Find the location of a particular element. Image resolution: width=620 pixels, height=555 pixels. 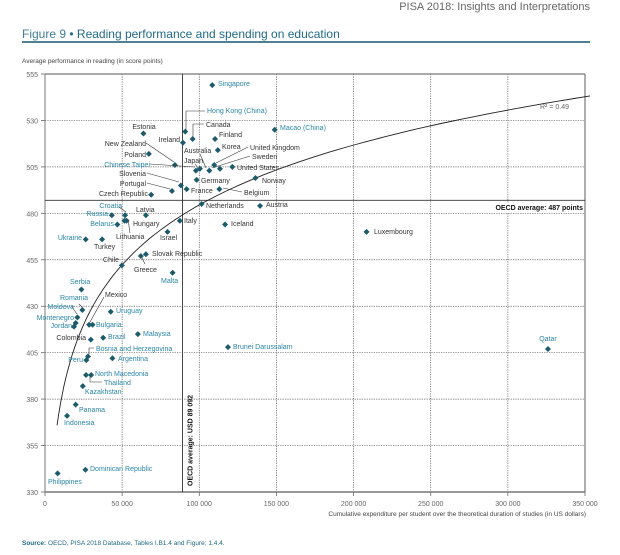

point-label: Sweden is located at coordinates (264, 157).